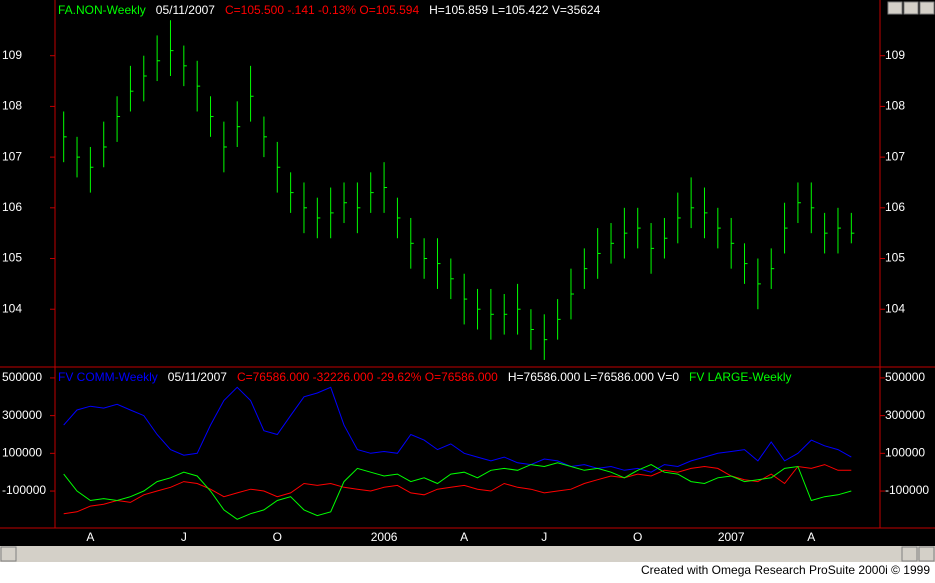 This screenshot has width=935, height=583. I want to click on legend-entry: FV COMM-Weekly, so click(108, 377).